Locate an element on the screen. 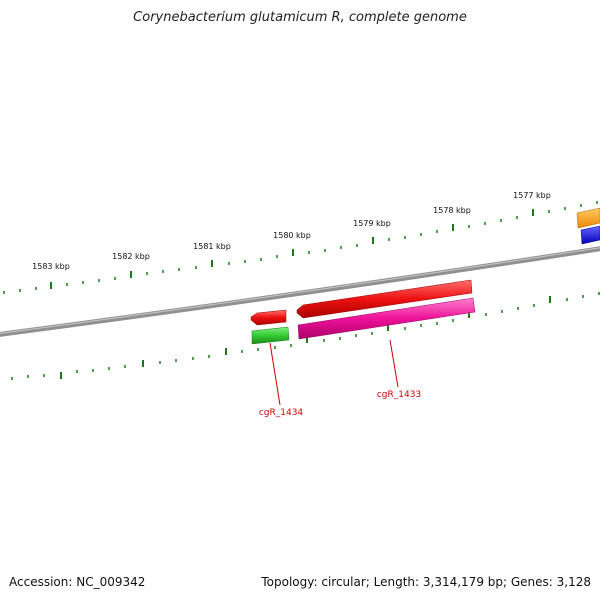 This screenshot has height=600, width=600. kbp-label: 1579 kbp is located at coordinates (372, 223).